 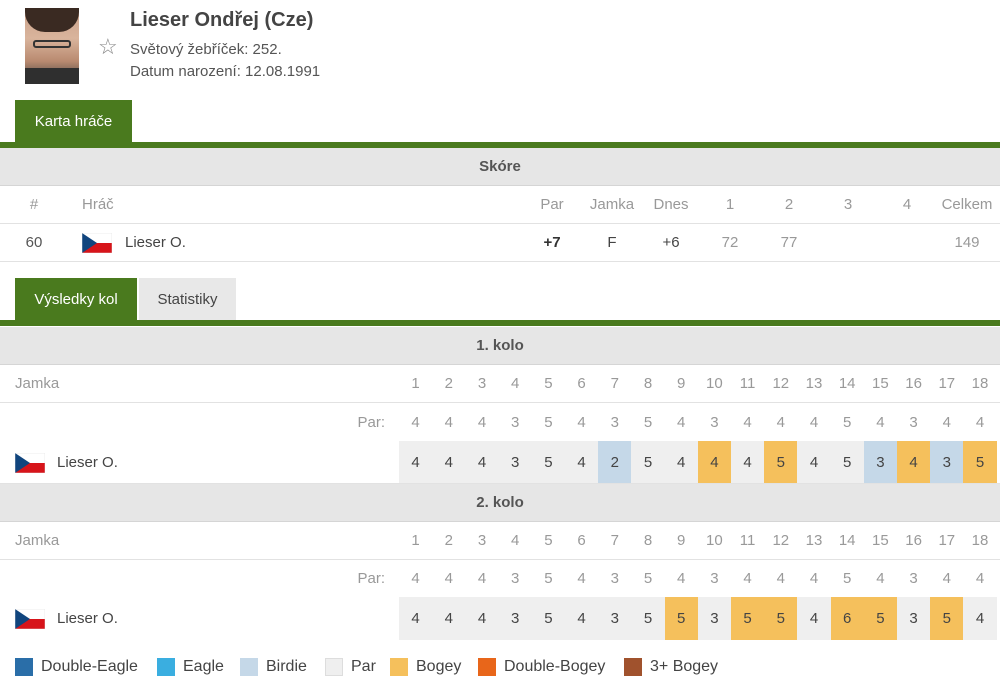 What do you see at coordinates (500, 346) in the screenshot?
I see `round-title: 1. kolo` at bounding box center [500, 346].